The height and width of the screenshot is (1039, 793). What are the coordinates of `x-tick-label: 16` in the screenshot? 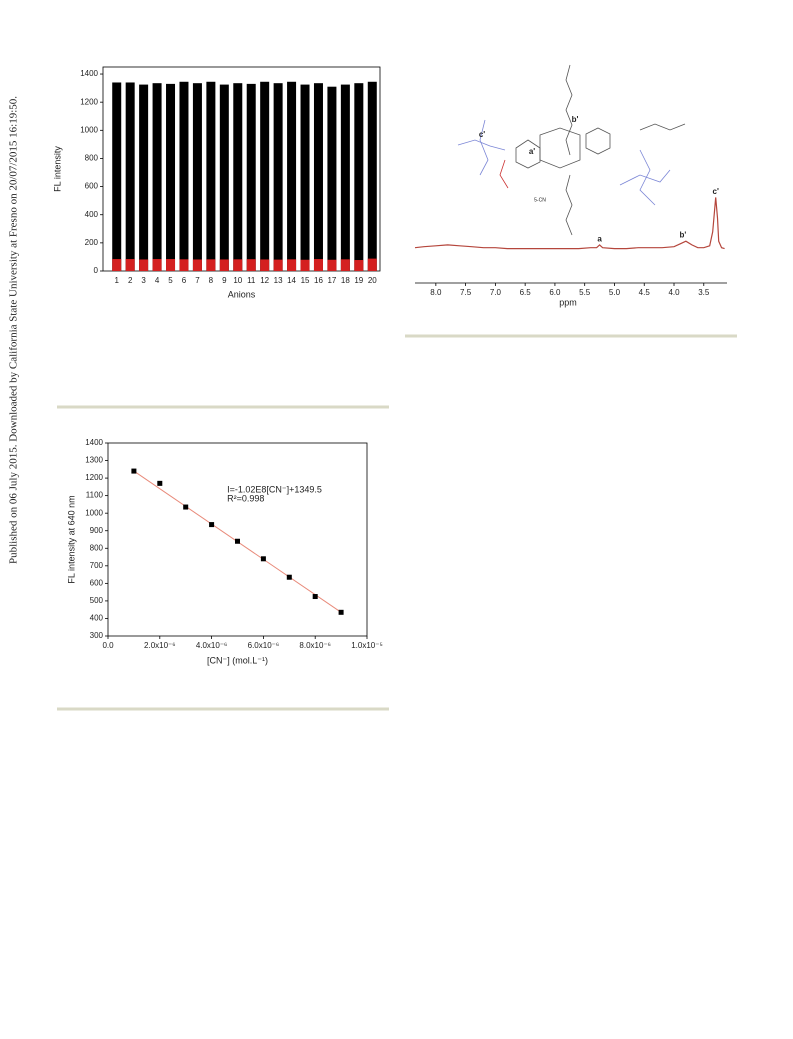 It's located at (318, 280).